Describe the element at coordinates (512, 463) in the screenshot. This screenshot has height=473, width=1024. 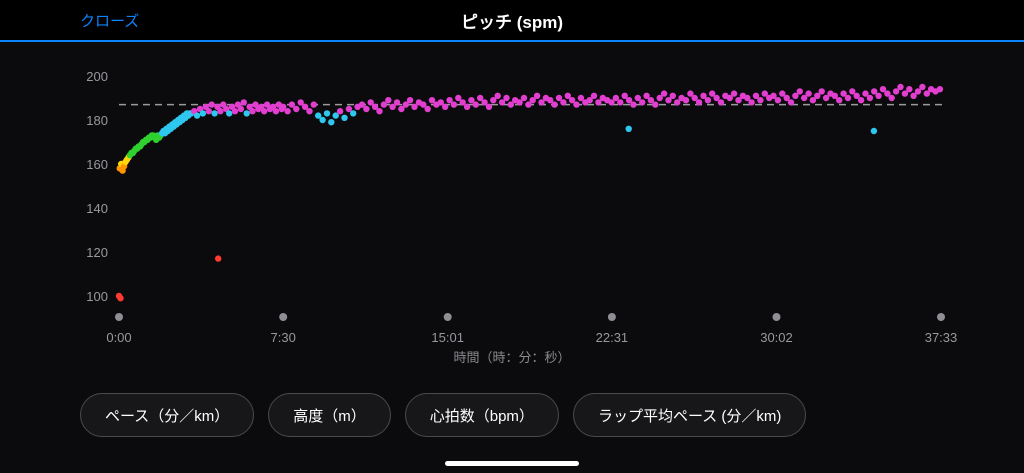
I see `home-indicator` at that location.